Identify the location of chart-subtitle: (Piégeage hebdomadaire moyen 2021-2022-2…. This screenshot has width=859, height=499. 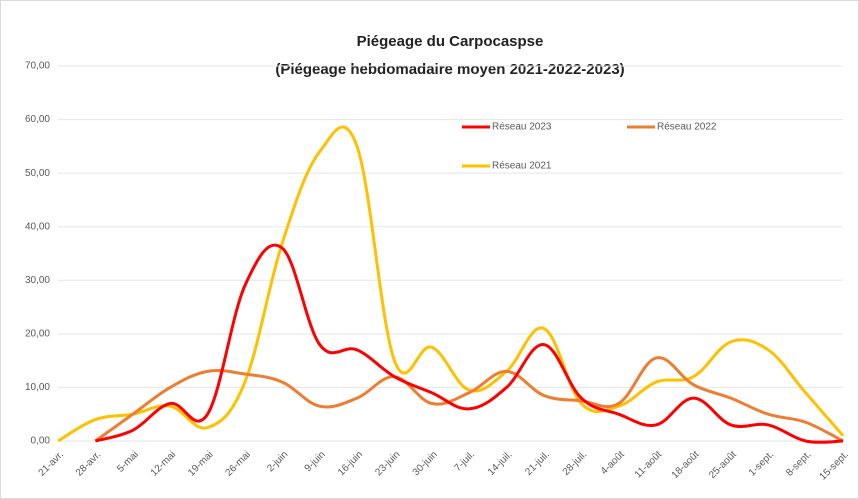
(449, 69).